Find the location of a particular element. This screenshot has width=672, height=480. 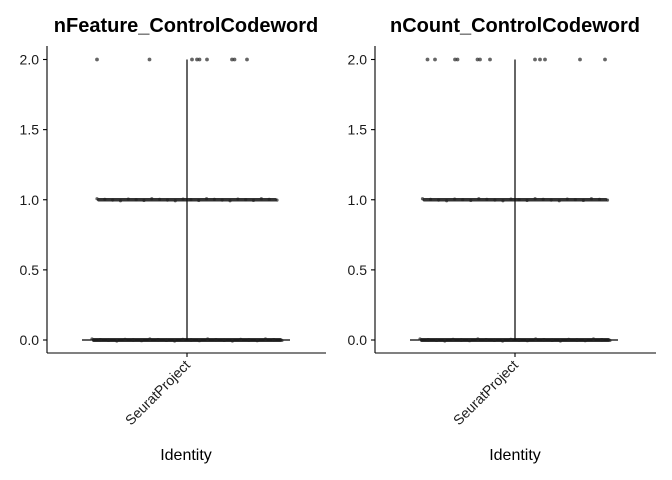

y-tick-label: 0.5 is located at coordinates (358, 270).